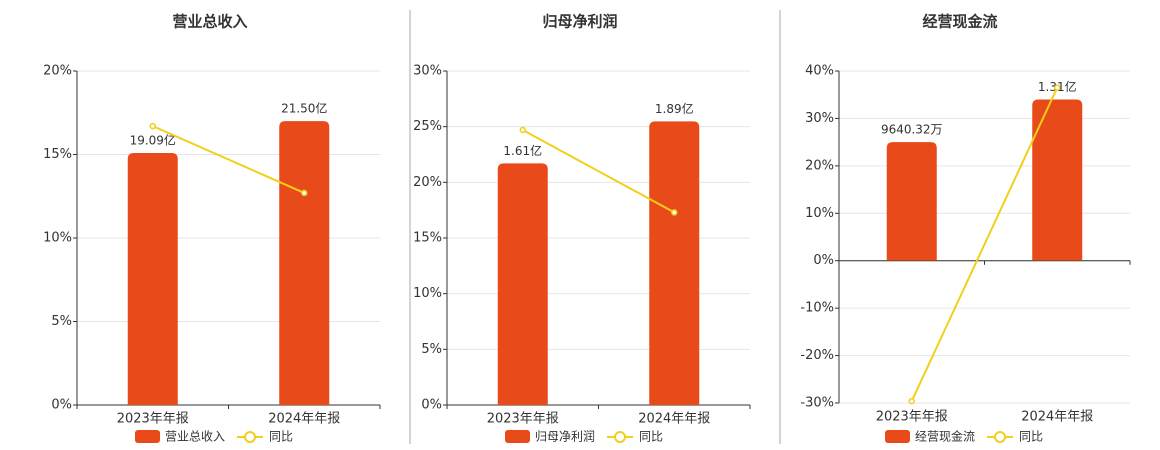 This screenshot has height=450, width=1160. I want to click on chart-title: 归母净利润, so click(579, 22).